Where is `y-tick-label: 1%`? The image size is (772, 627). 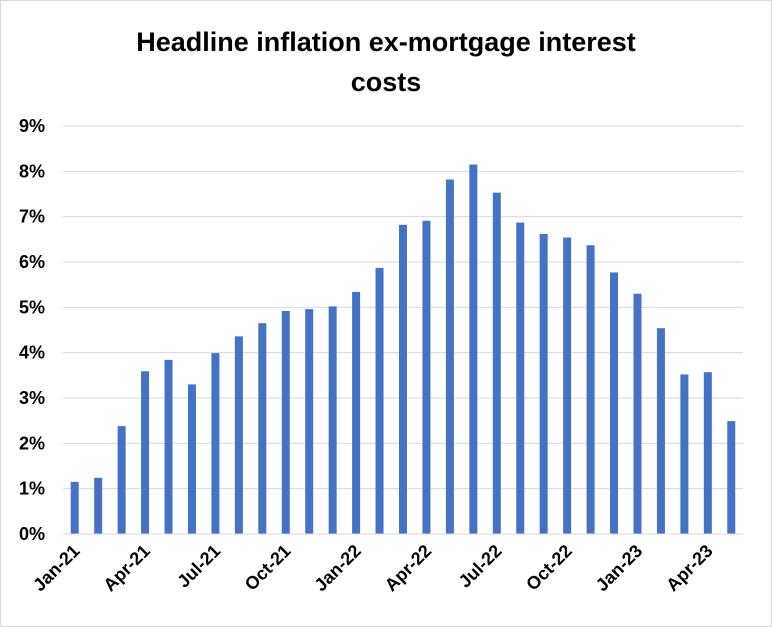 y-tick-label: 1% is located at coordinates (32, 489).